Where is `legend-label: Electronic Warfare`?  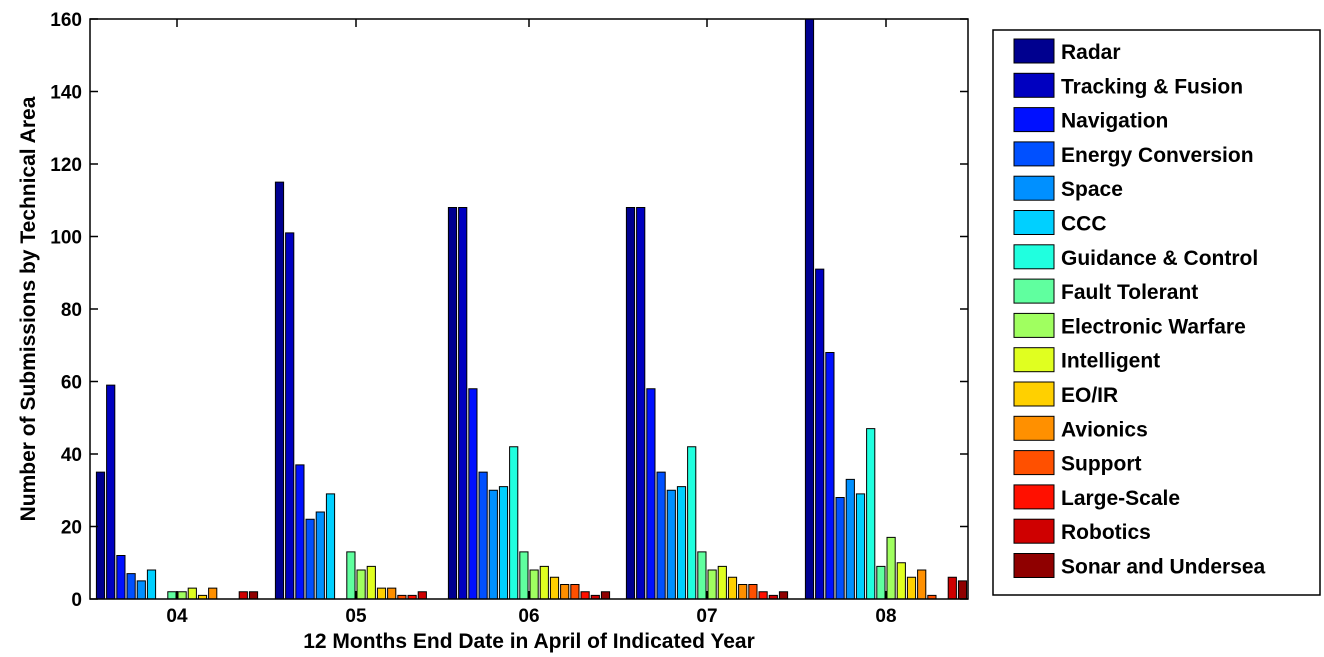 legend-label: Electronic Warfare is located at coordinates (1153, 326).